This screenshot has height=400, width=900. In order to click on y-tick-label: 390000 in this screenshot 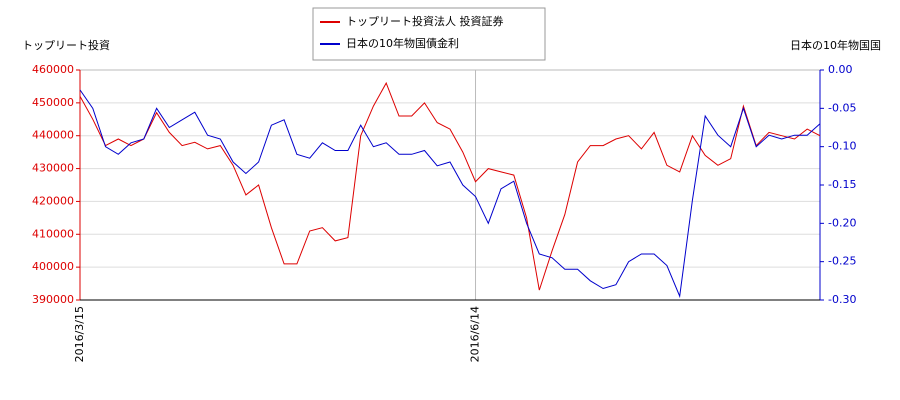, I will do `click(53, 299)`.